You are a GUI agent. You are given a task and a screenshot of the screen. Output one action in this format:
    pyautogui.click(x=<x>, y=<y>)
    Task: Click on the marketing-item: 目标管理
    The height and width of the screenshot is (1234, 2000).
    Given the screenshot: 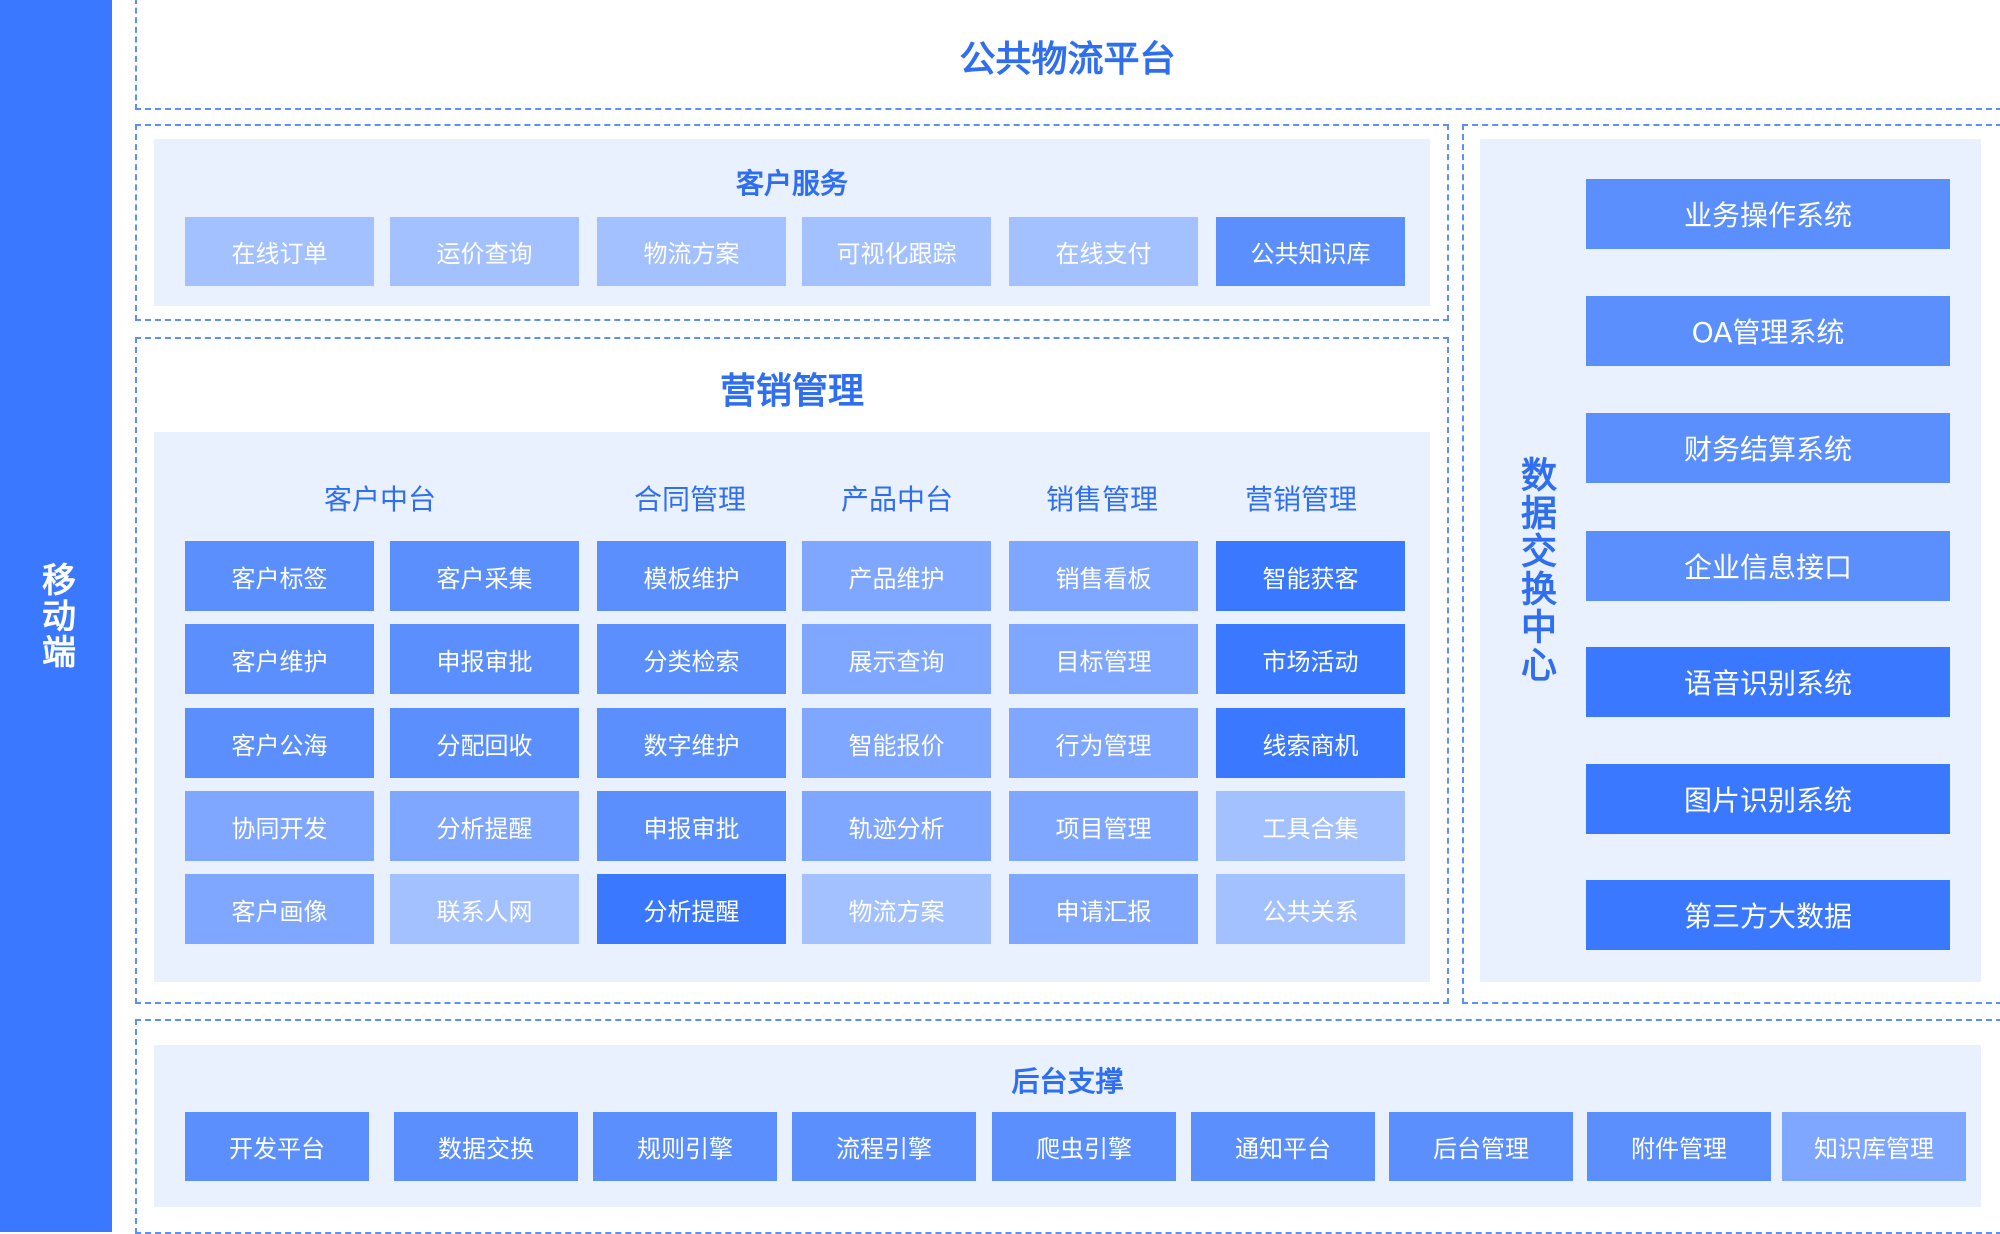 What is the action you would take?
    pyautogui.click(x=1103, y=659)
    